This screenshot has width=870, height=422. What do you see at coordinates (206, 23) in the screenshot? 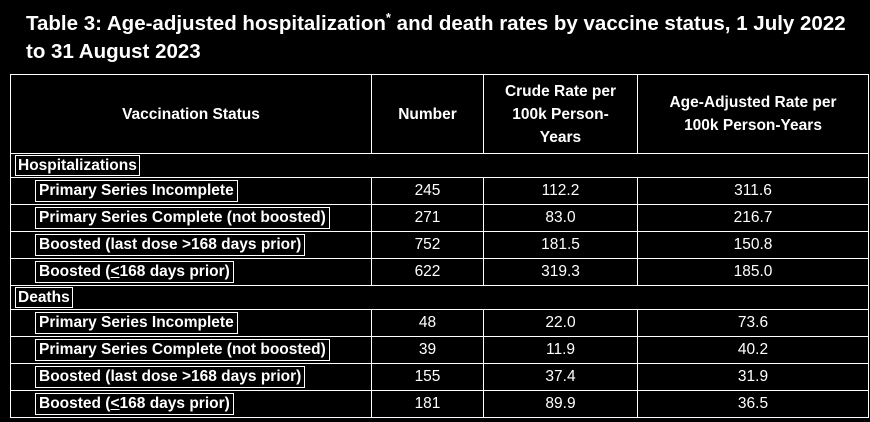
I see `title-main: Table 3: Age-adjusted hospitalization` at bounding box center [206, 23].